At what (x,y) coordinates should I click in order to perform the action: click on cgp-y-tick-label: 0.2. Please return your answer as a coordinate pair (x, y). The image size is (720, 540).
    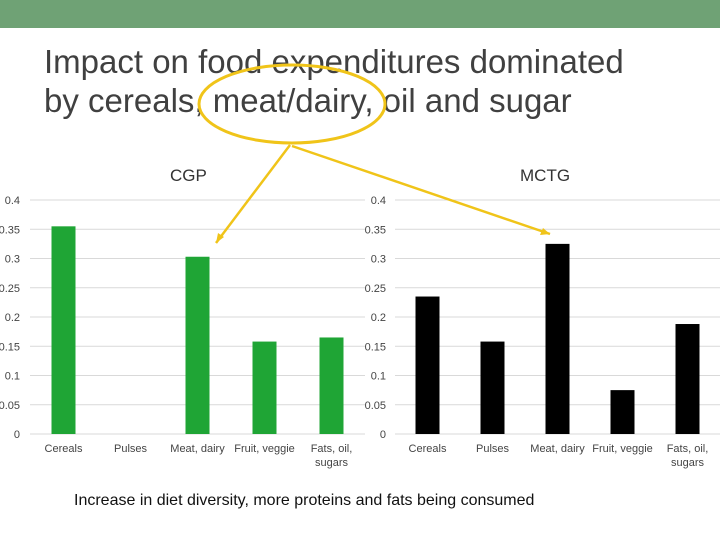
    Looking at the image, I should click on (12, 318).